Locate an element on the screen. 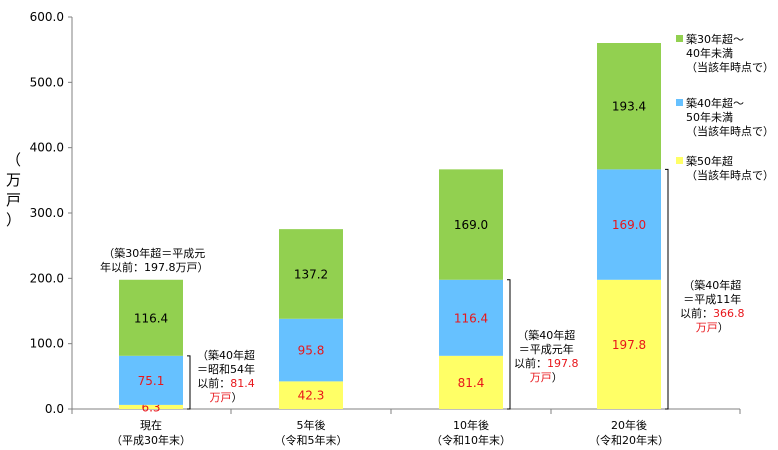  annotation-text: ＝平成元年 is located at coordinates (546, 349).